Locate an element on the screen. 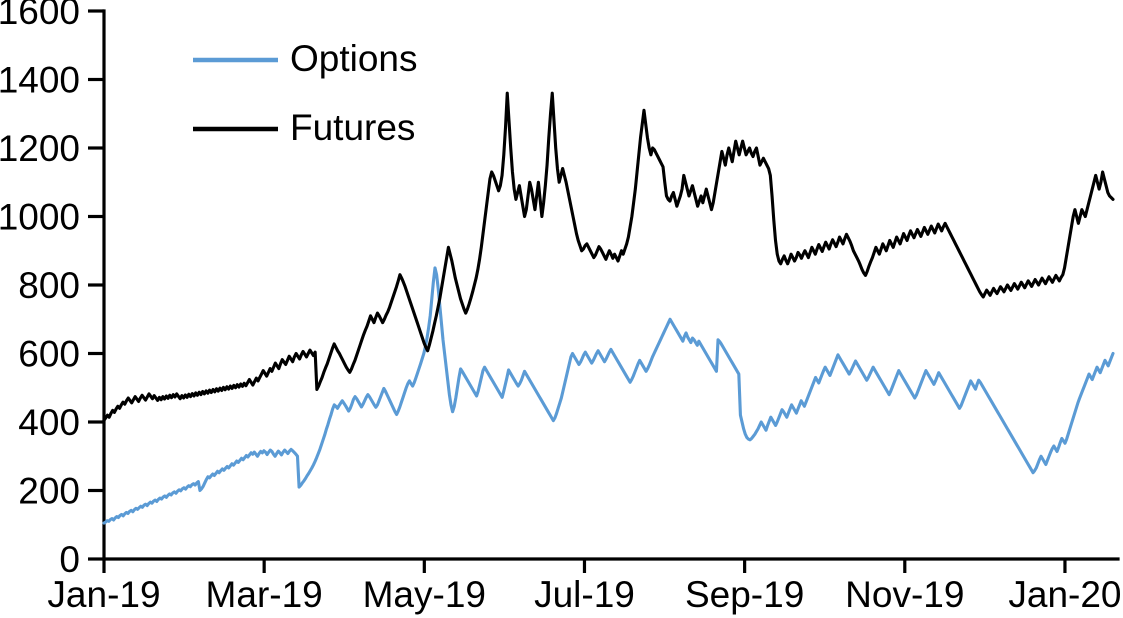 Image resolution: width=1123 pixels, height=618 pixels. x-axis-ticks is located at coordinates (584, 566).